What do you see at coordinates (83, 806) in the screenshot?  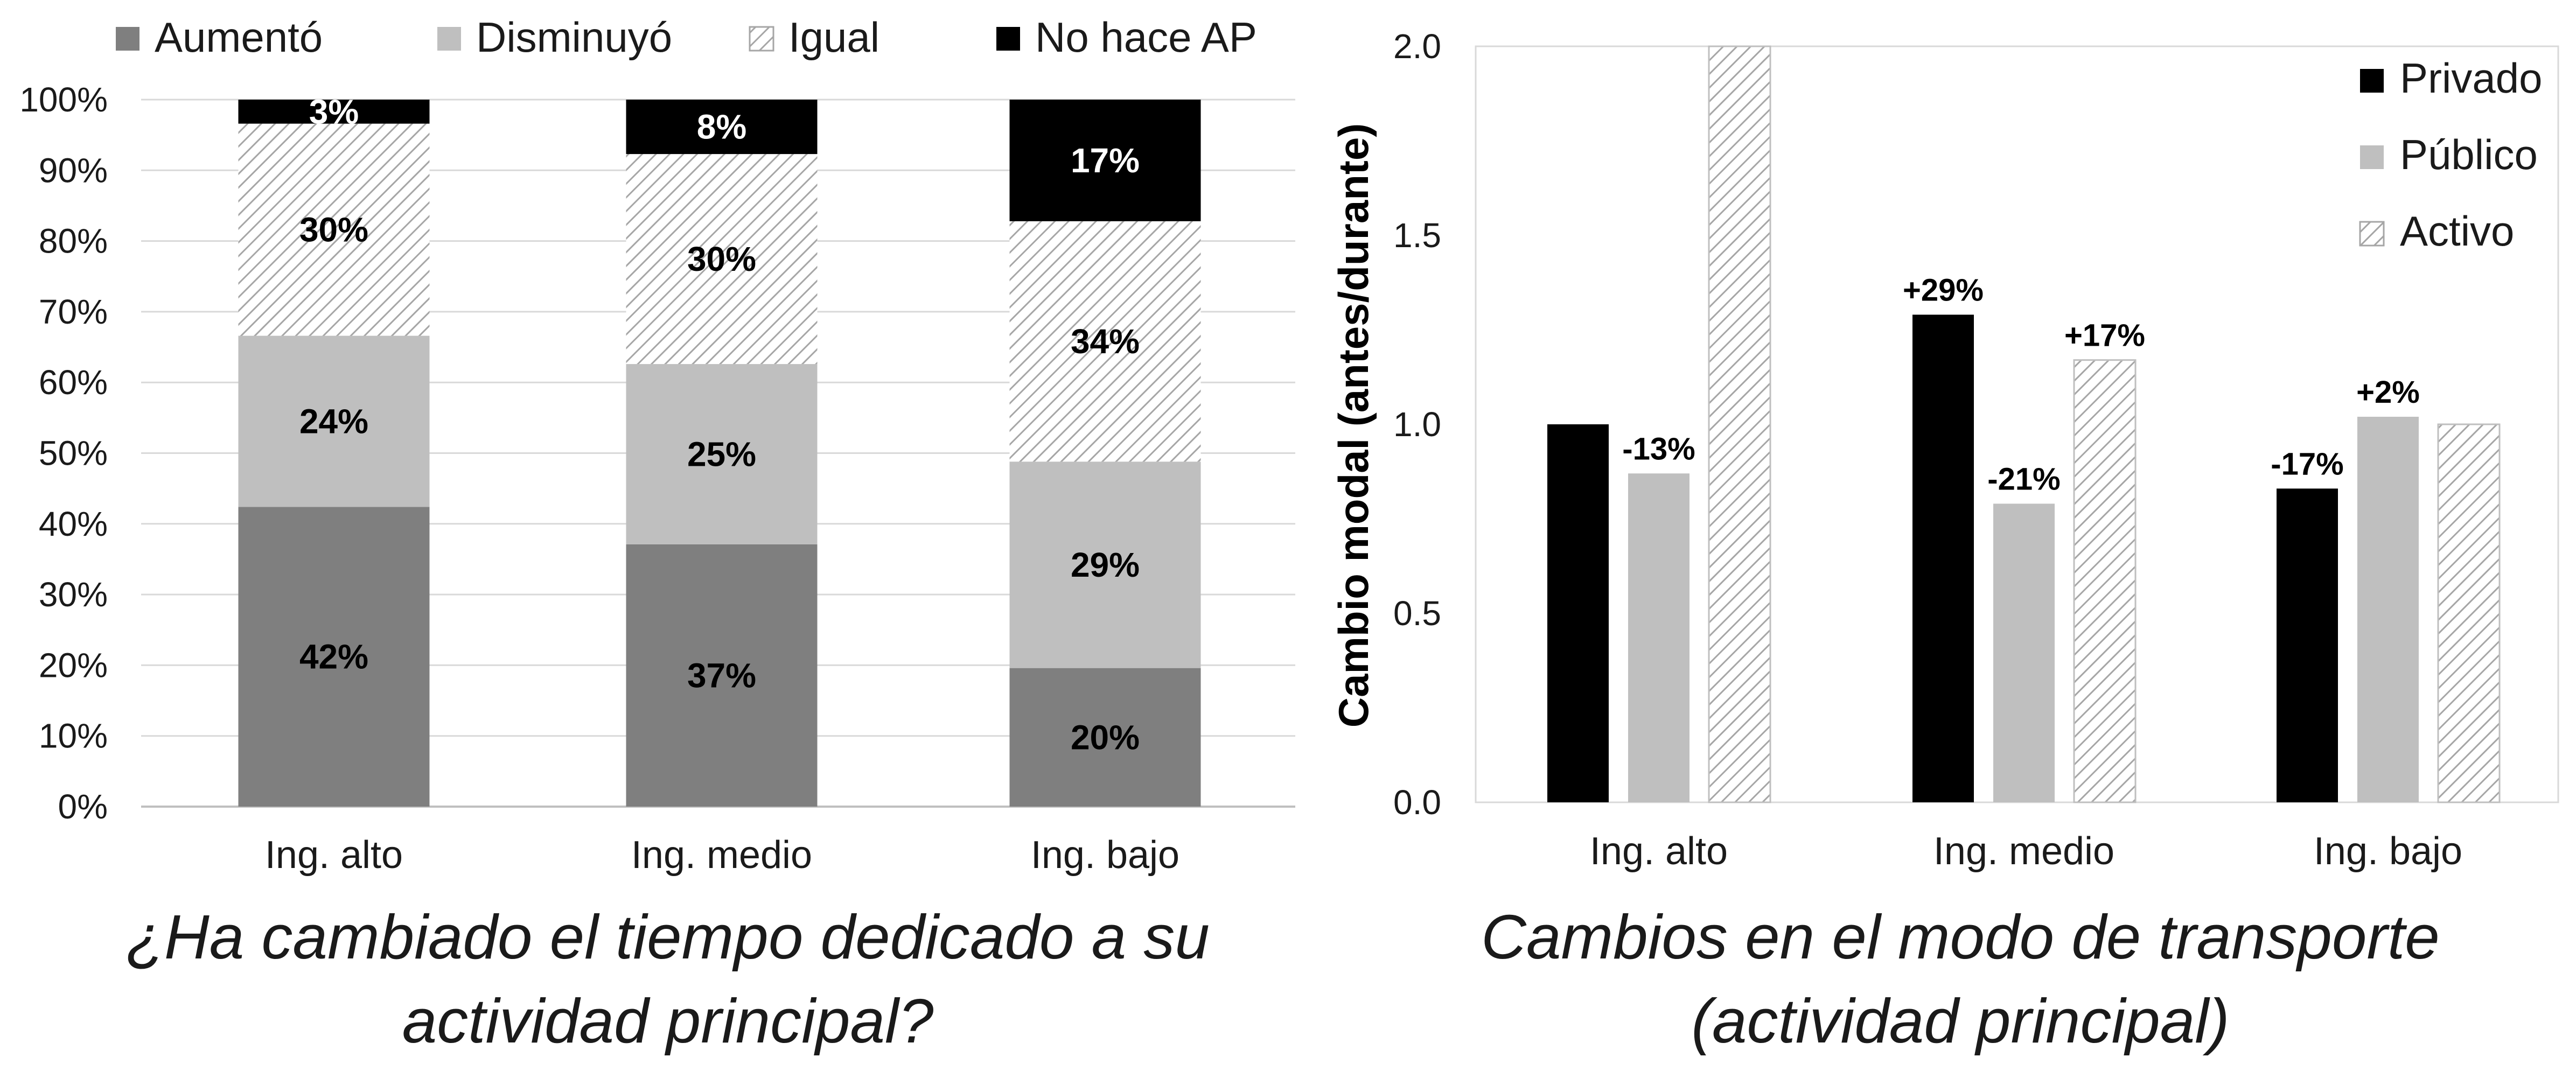 I see `y-tick-label: 0%` at bounding box center [83, 806].